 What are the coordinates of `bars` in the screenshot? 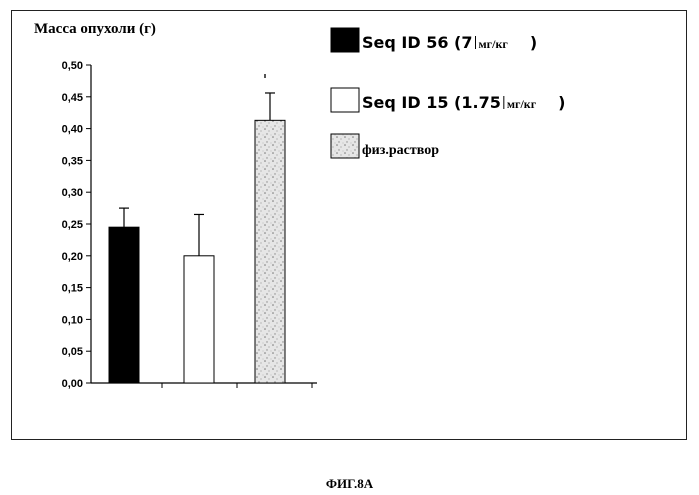 It's located at (197, 251).